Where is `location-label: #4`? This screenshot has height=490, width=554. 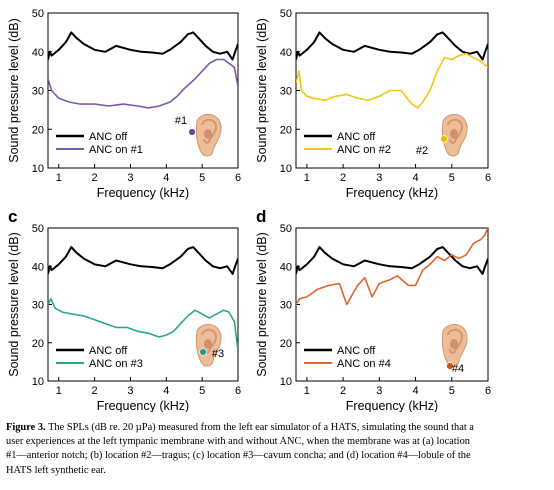 location-label: #4 is located at coordinates (458, 369).